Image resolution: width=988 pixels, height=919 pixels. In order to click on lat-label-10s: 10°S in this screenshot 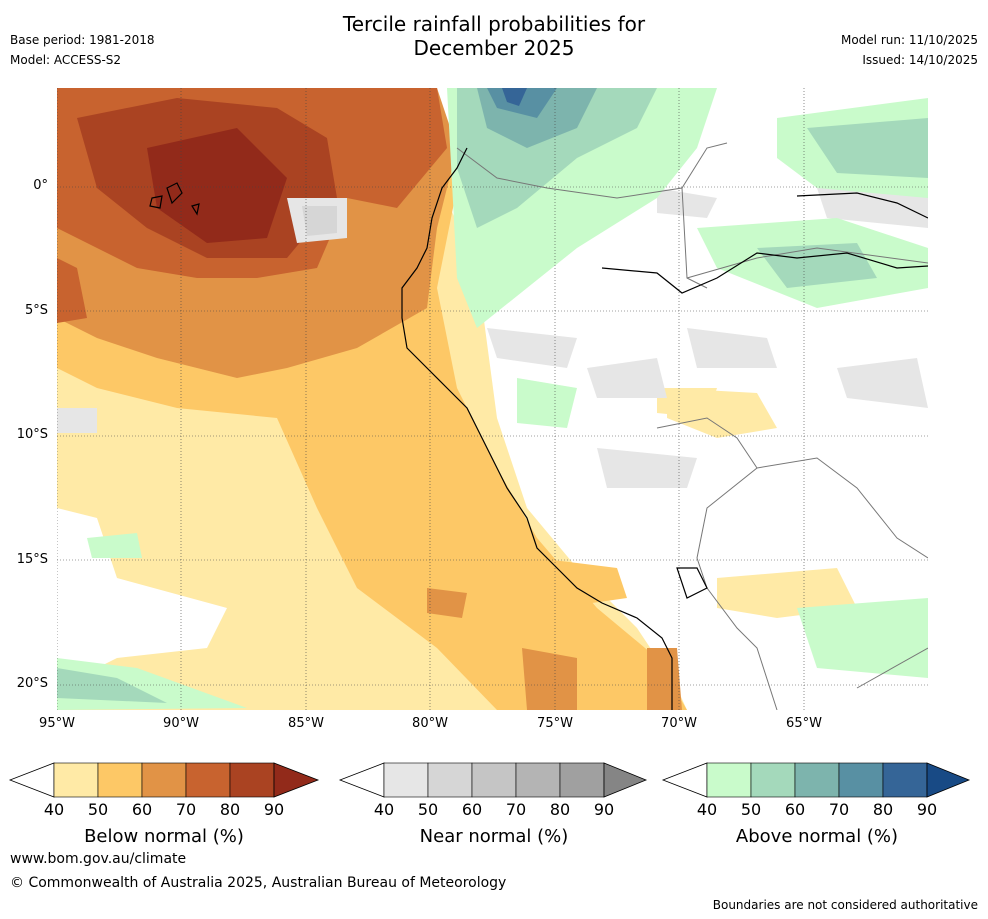, I will do `click(32, 434)`.